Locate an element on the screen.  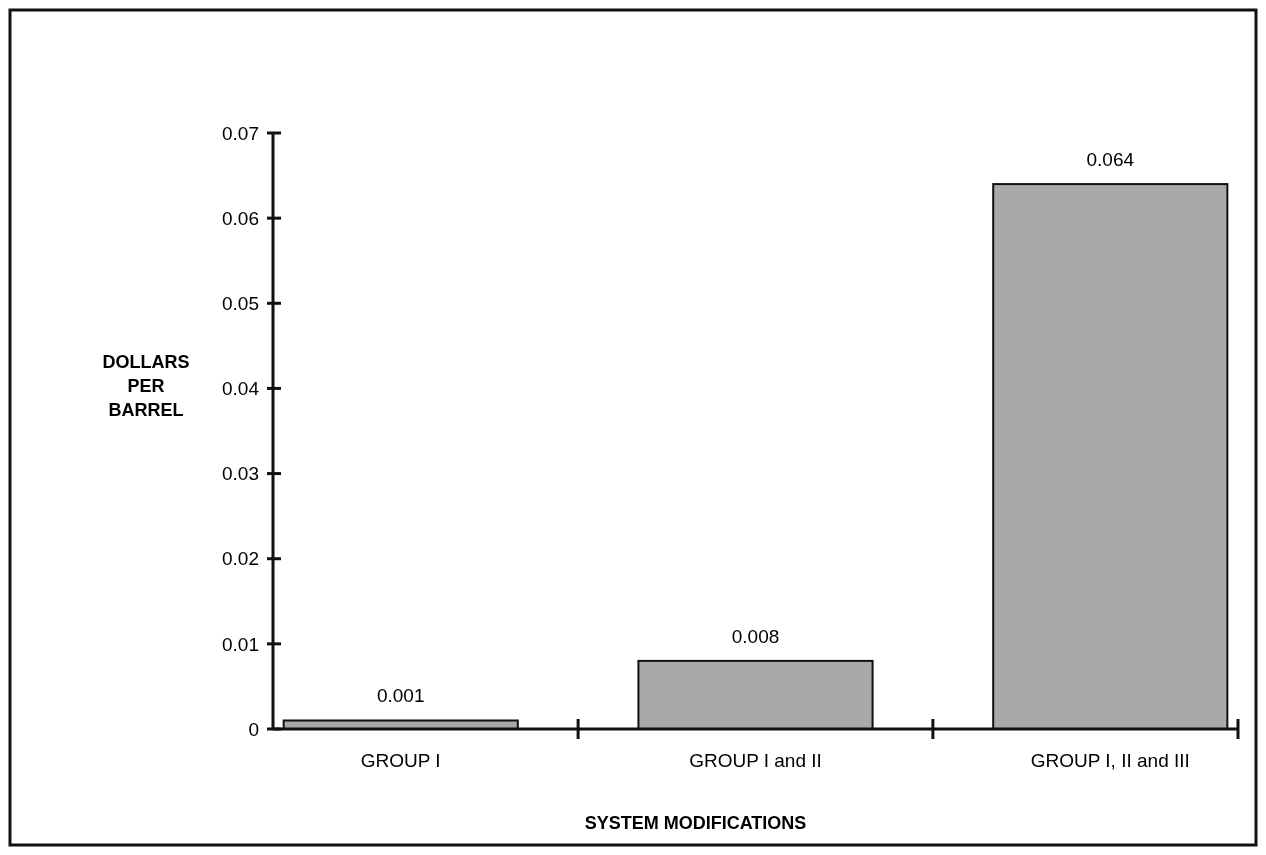
y-axis-title: DOLLARS PER BARREL is located at coordinates (146, 386).